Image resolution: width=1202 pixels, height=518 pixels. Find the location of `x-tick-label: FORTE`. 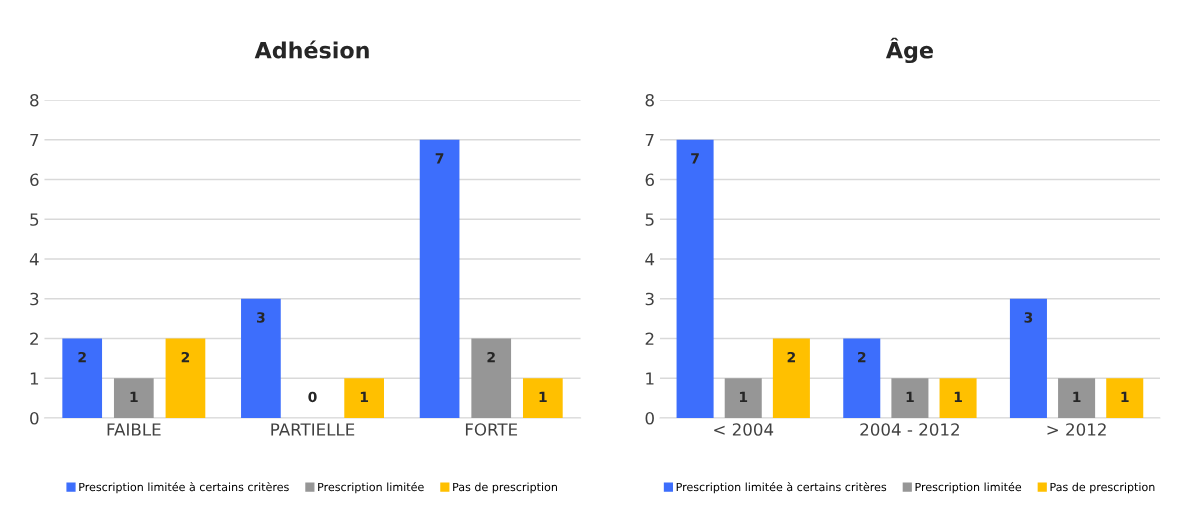

x-tick-label: FORTE is located at coordinates (491, 429).